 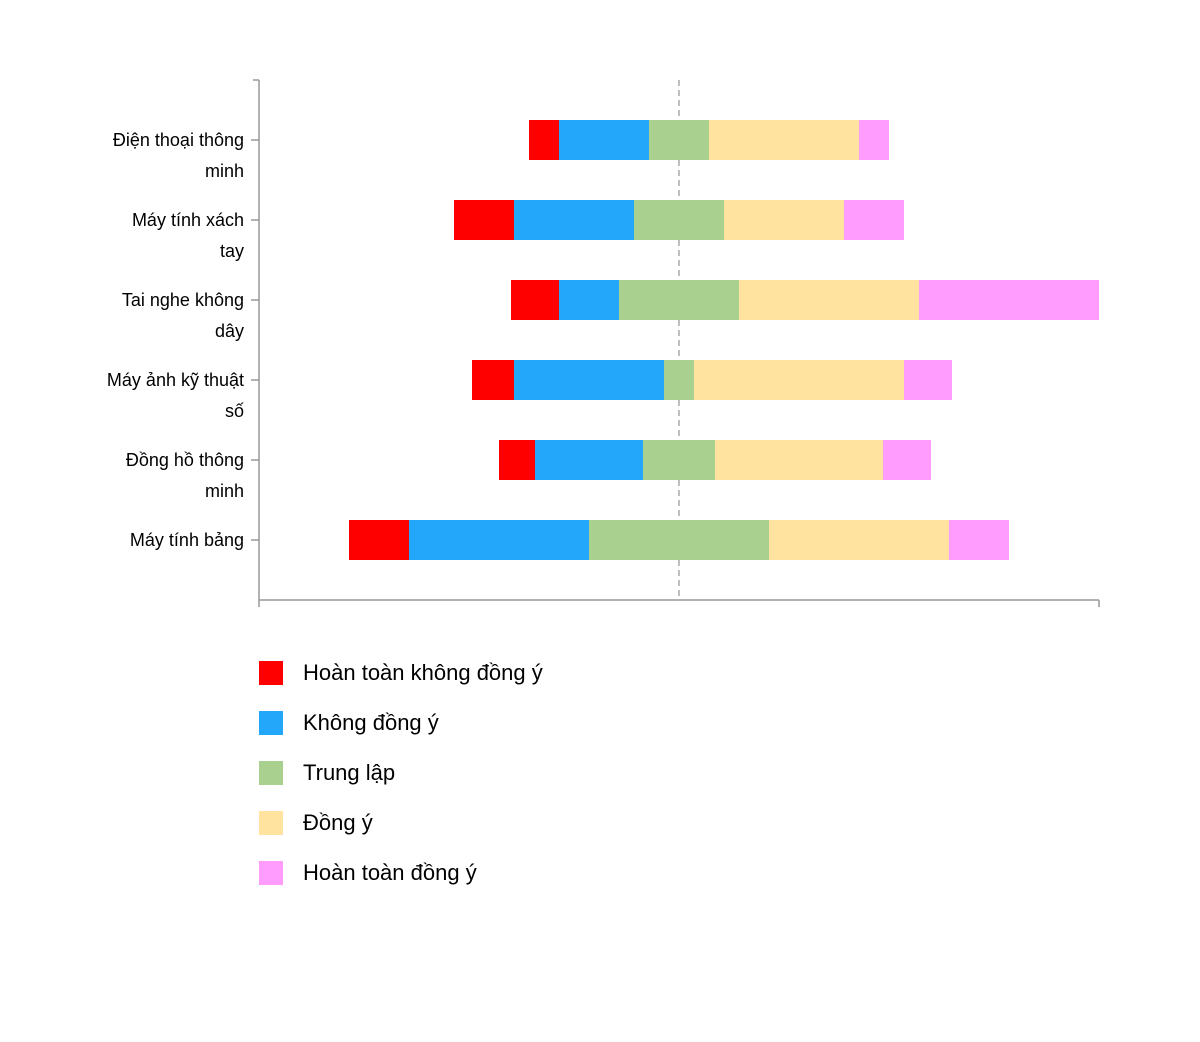 I want to click on legend-label: Hoàn toàn đồng ý, so click(x=390, y=872).